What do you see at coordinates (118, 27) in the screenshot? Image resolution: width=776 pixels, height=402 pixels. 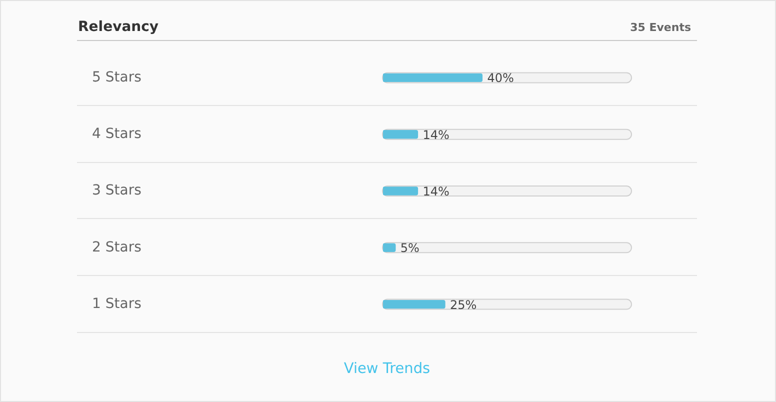 I see `text: Relevancy` at bounding box center [118, 27].